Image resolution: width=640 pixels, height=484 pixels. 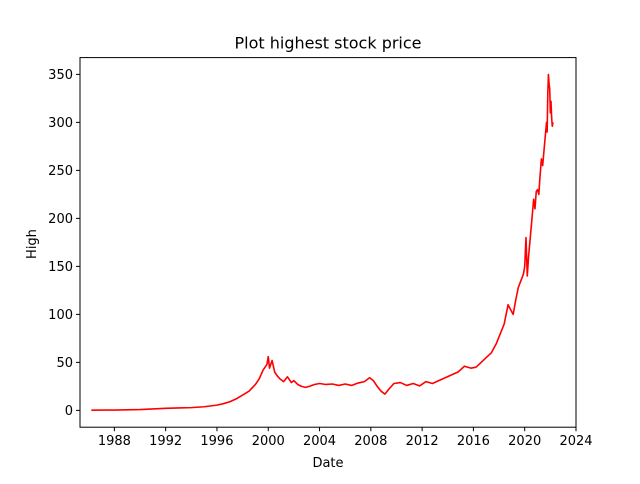 I want to click on x-axis-label: Date, so click(x=327, y=463).